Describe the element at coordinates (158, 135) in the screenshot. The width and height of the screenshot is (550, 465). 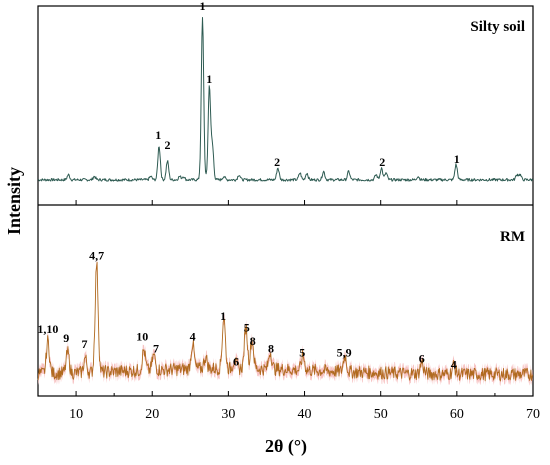
I see `peak-label-silty-soil-0: 1` at that location.